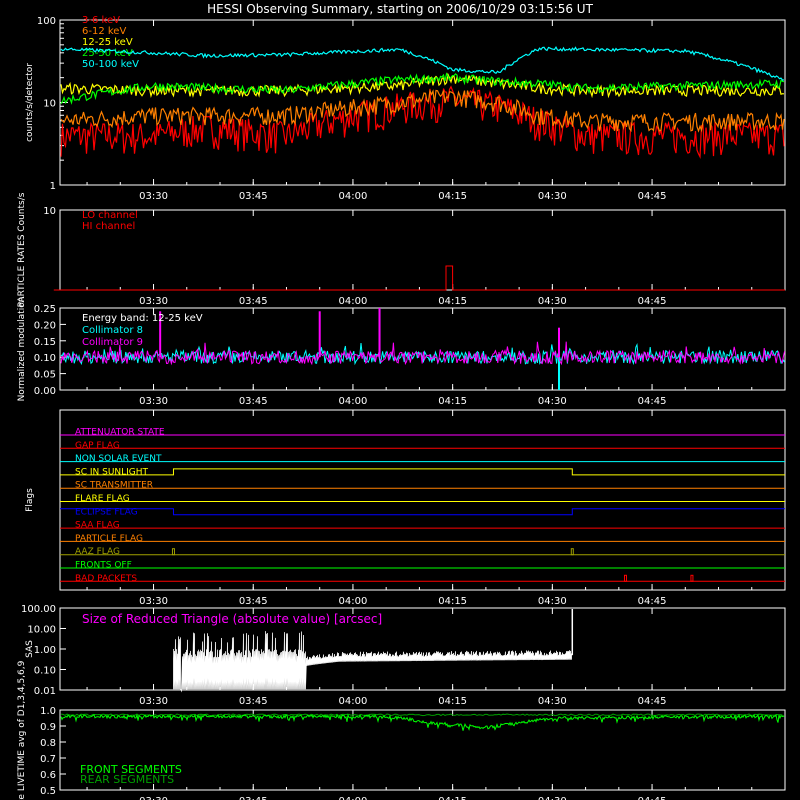  What do you see at coordinates (253, 196) in the screenshot?
I see `x-tick-label-1-1: 03:45` at bounding box center [253, 196].